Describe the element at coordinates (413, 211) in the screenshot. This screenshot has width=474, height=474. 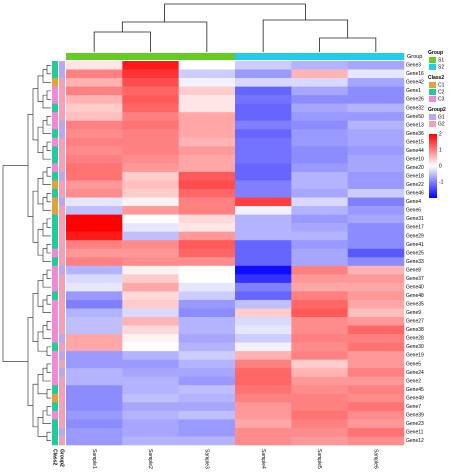
I see `row-label: Gene6` at that location.